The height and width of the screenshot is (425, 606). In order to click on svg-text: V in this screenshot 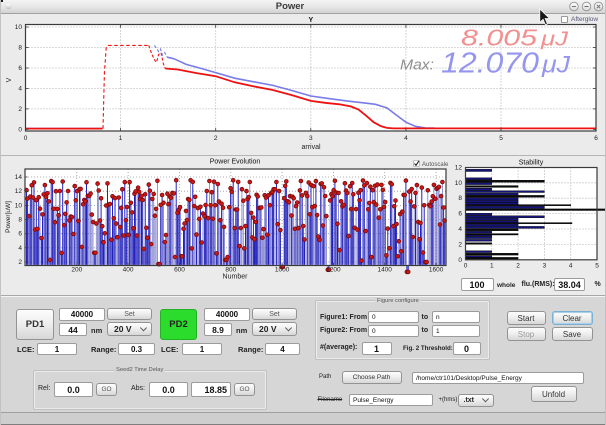, I will do `click(9, 79)`.